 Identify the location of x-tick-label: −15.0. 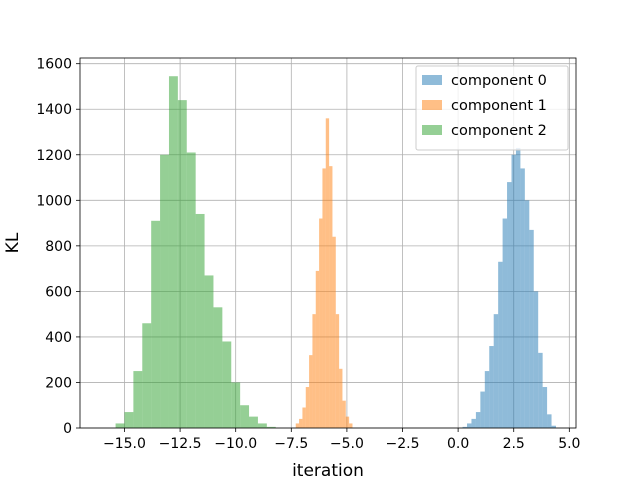
(124, 444).